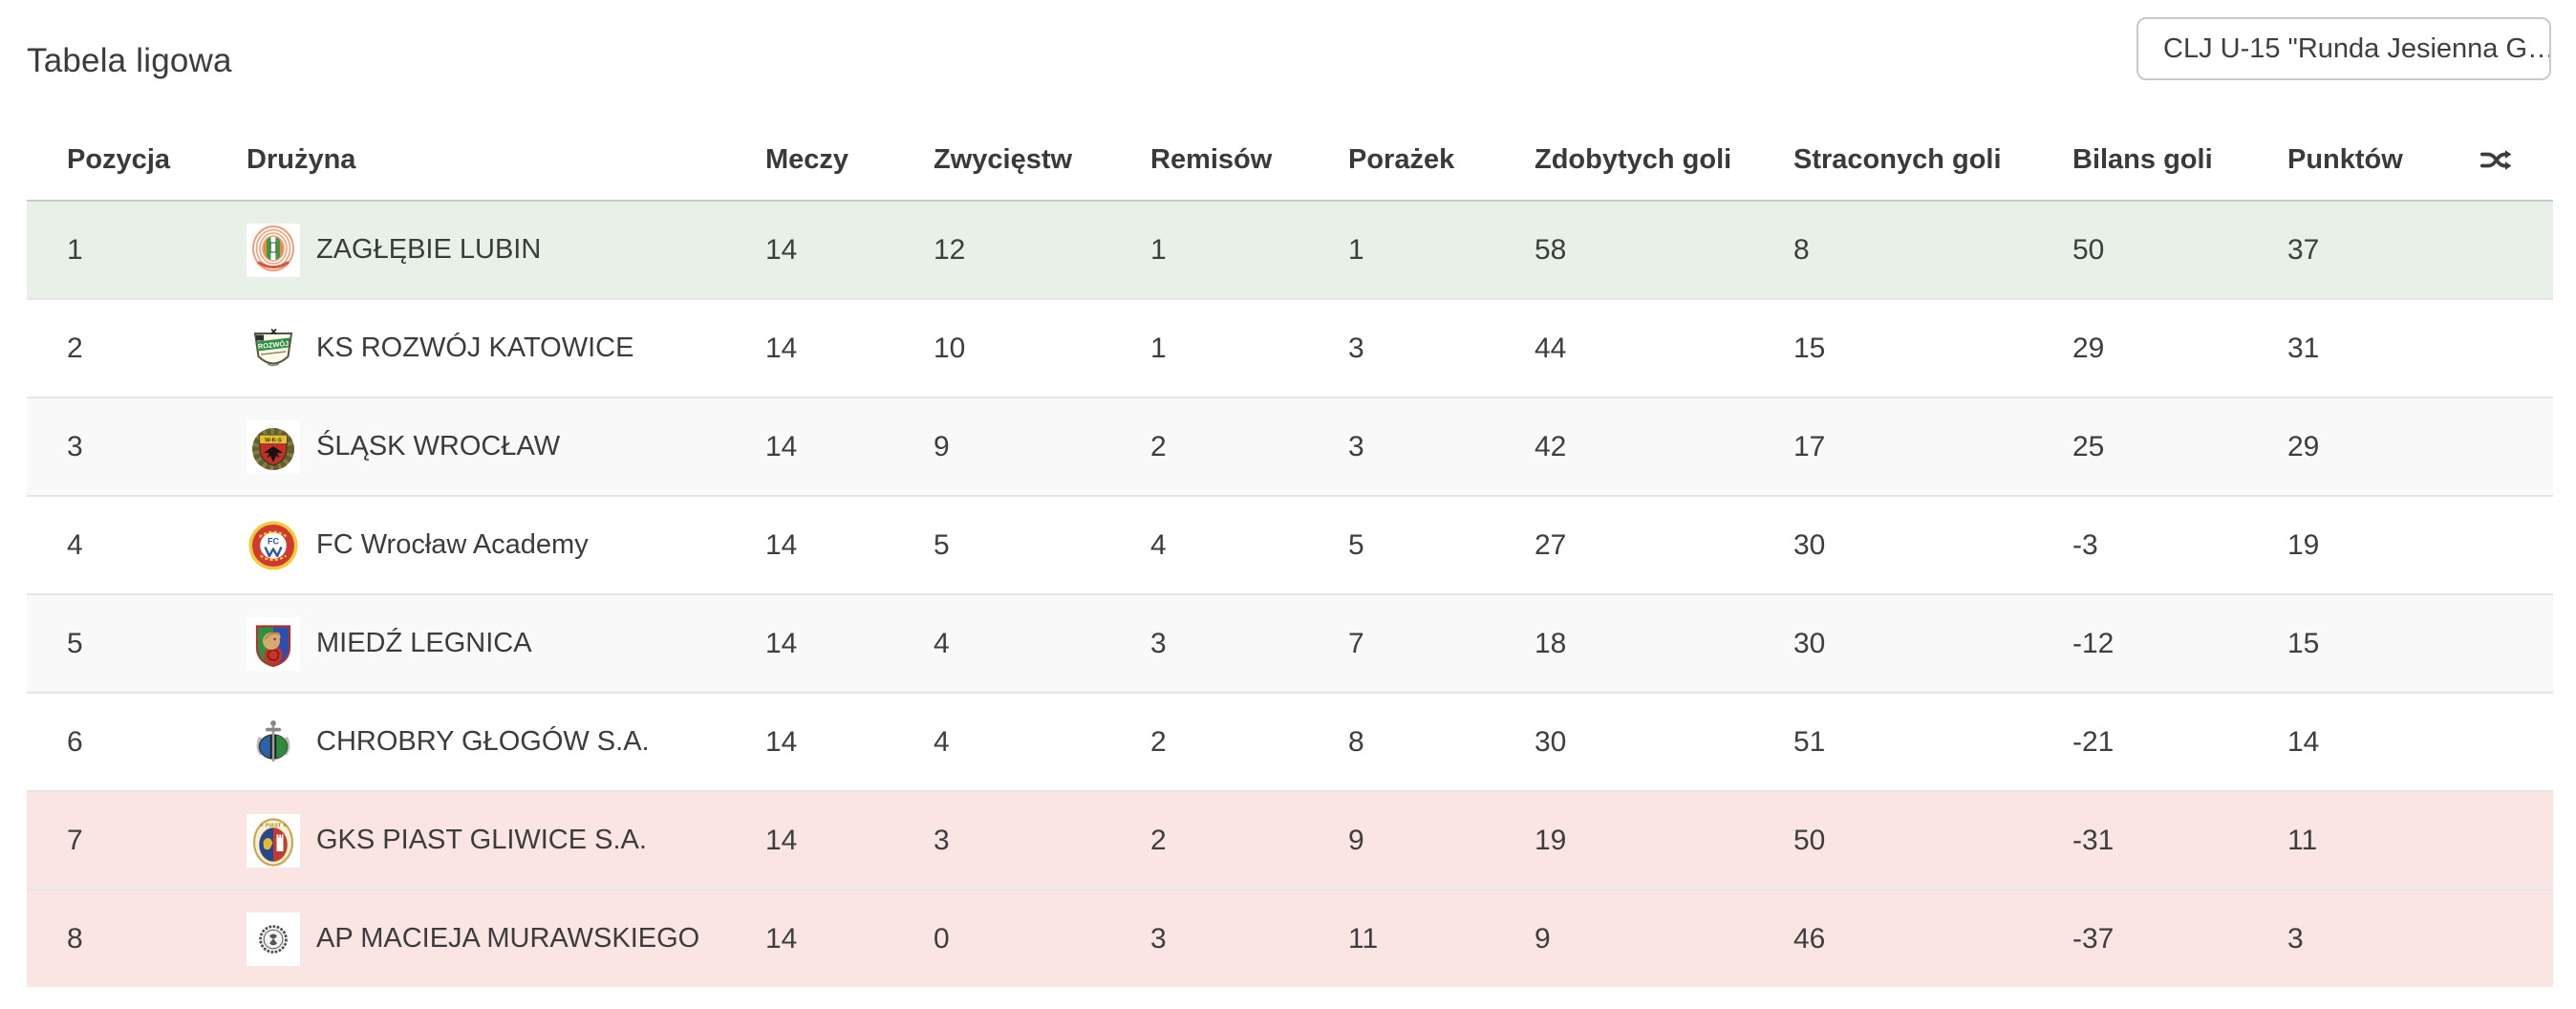 Image resolution: width=2576 pixels, height=1009 pixels. Describe the element at coordinates (2345, 159) in the screenshot. I see `column-header-points: Punktów` at that location.